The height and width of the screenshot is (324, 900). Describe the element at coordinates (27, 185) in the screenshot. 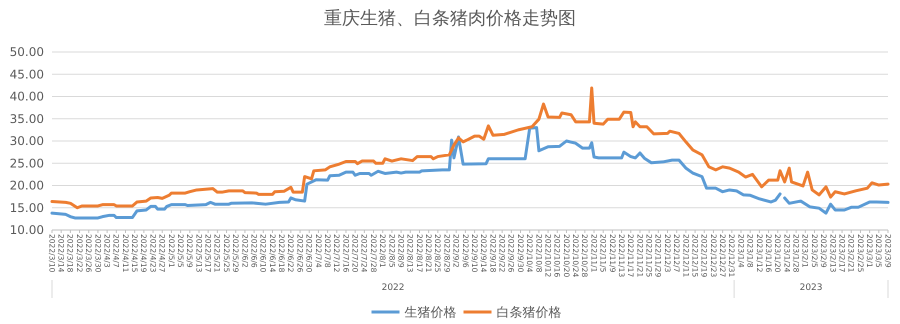

I see `y-tick-label: 20.00` at that location.